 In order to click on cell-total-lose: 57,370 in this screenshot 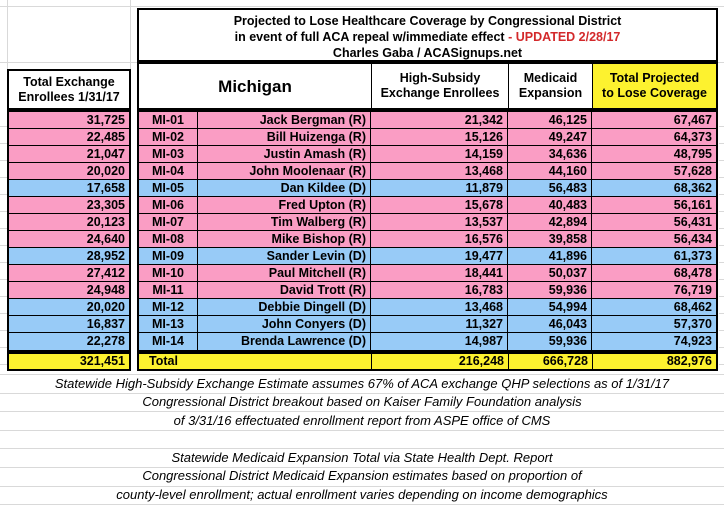, I will do `click(692, 324)`.